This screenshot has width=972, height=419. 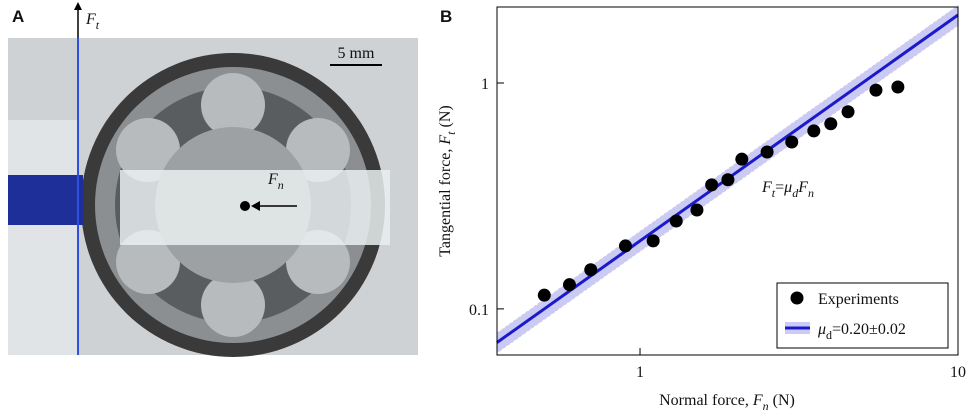 What do you see at coordinates (869, 329) in the screenshot?
I see `text: =0.20±0.02` at bounding box center [869, 329].